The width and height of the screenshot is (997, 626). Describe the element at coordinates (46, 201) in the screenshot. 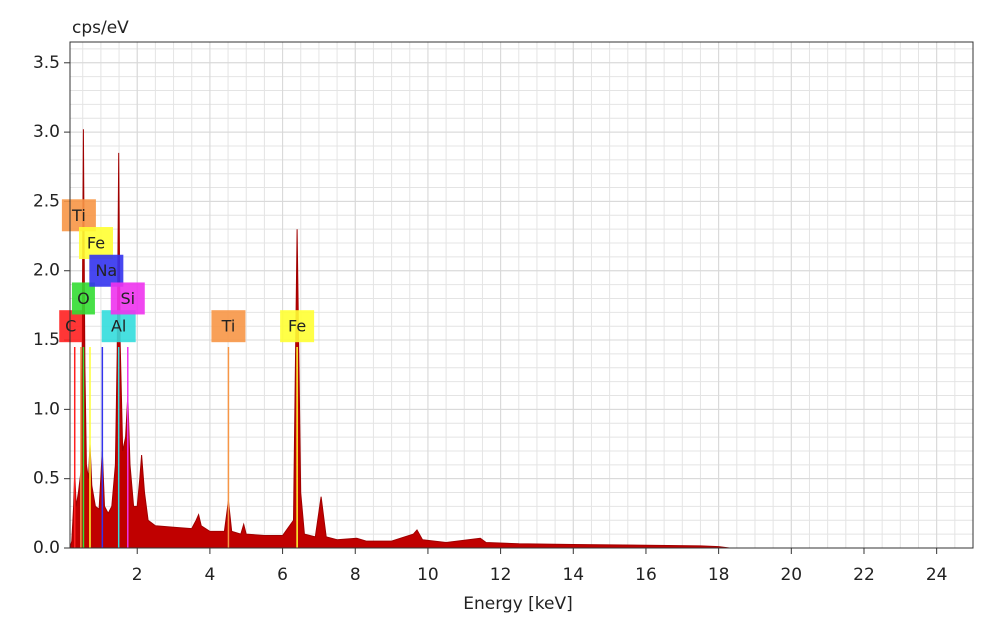

I see `y-tick-label: 2.5` at that location.